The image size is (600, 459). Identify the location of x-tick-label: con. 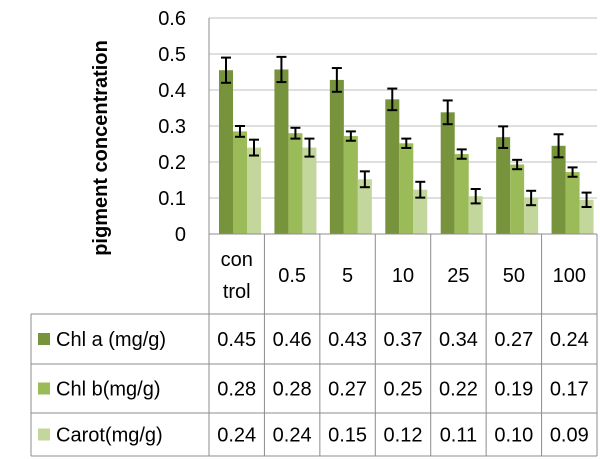
(237, 260).